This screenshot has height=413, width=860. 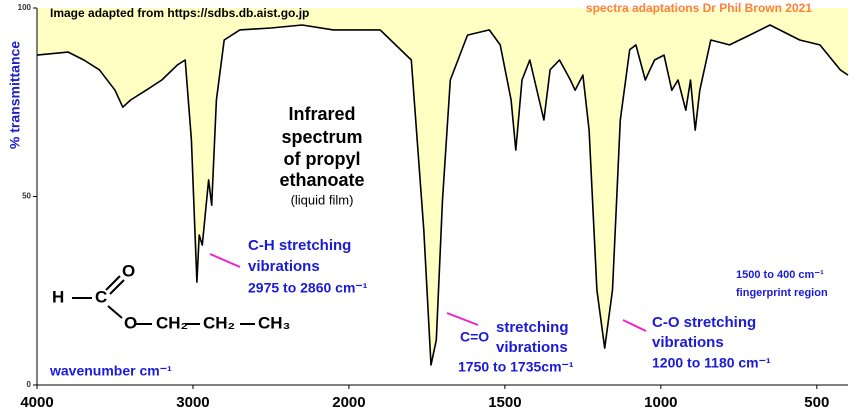 I want to click on y-tick-label: 0, so click(x=29, y=384).